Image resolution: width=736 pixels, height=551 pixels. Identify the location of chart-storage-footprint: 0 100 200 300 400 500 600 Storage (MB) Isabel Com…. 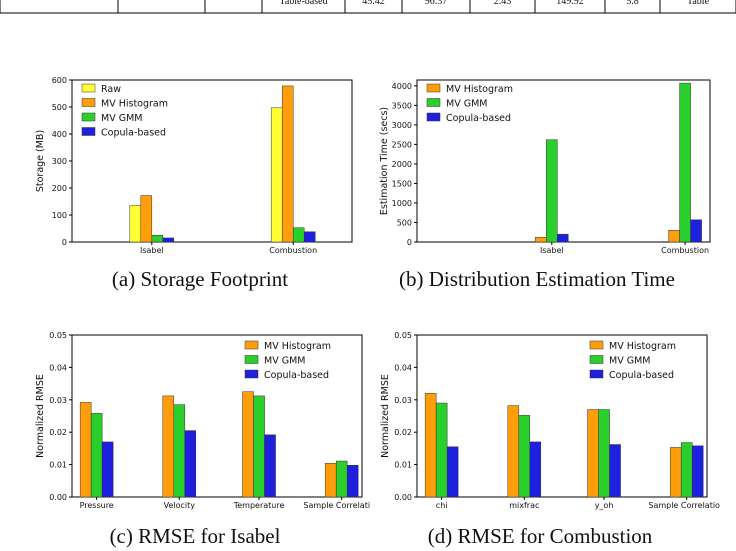
(194, 165).